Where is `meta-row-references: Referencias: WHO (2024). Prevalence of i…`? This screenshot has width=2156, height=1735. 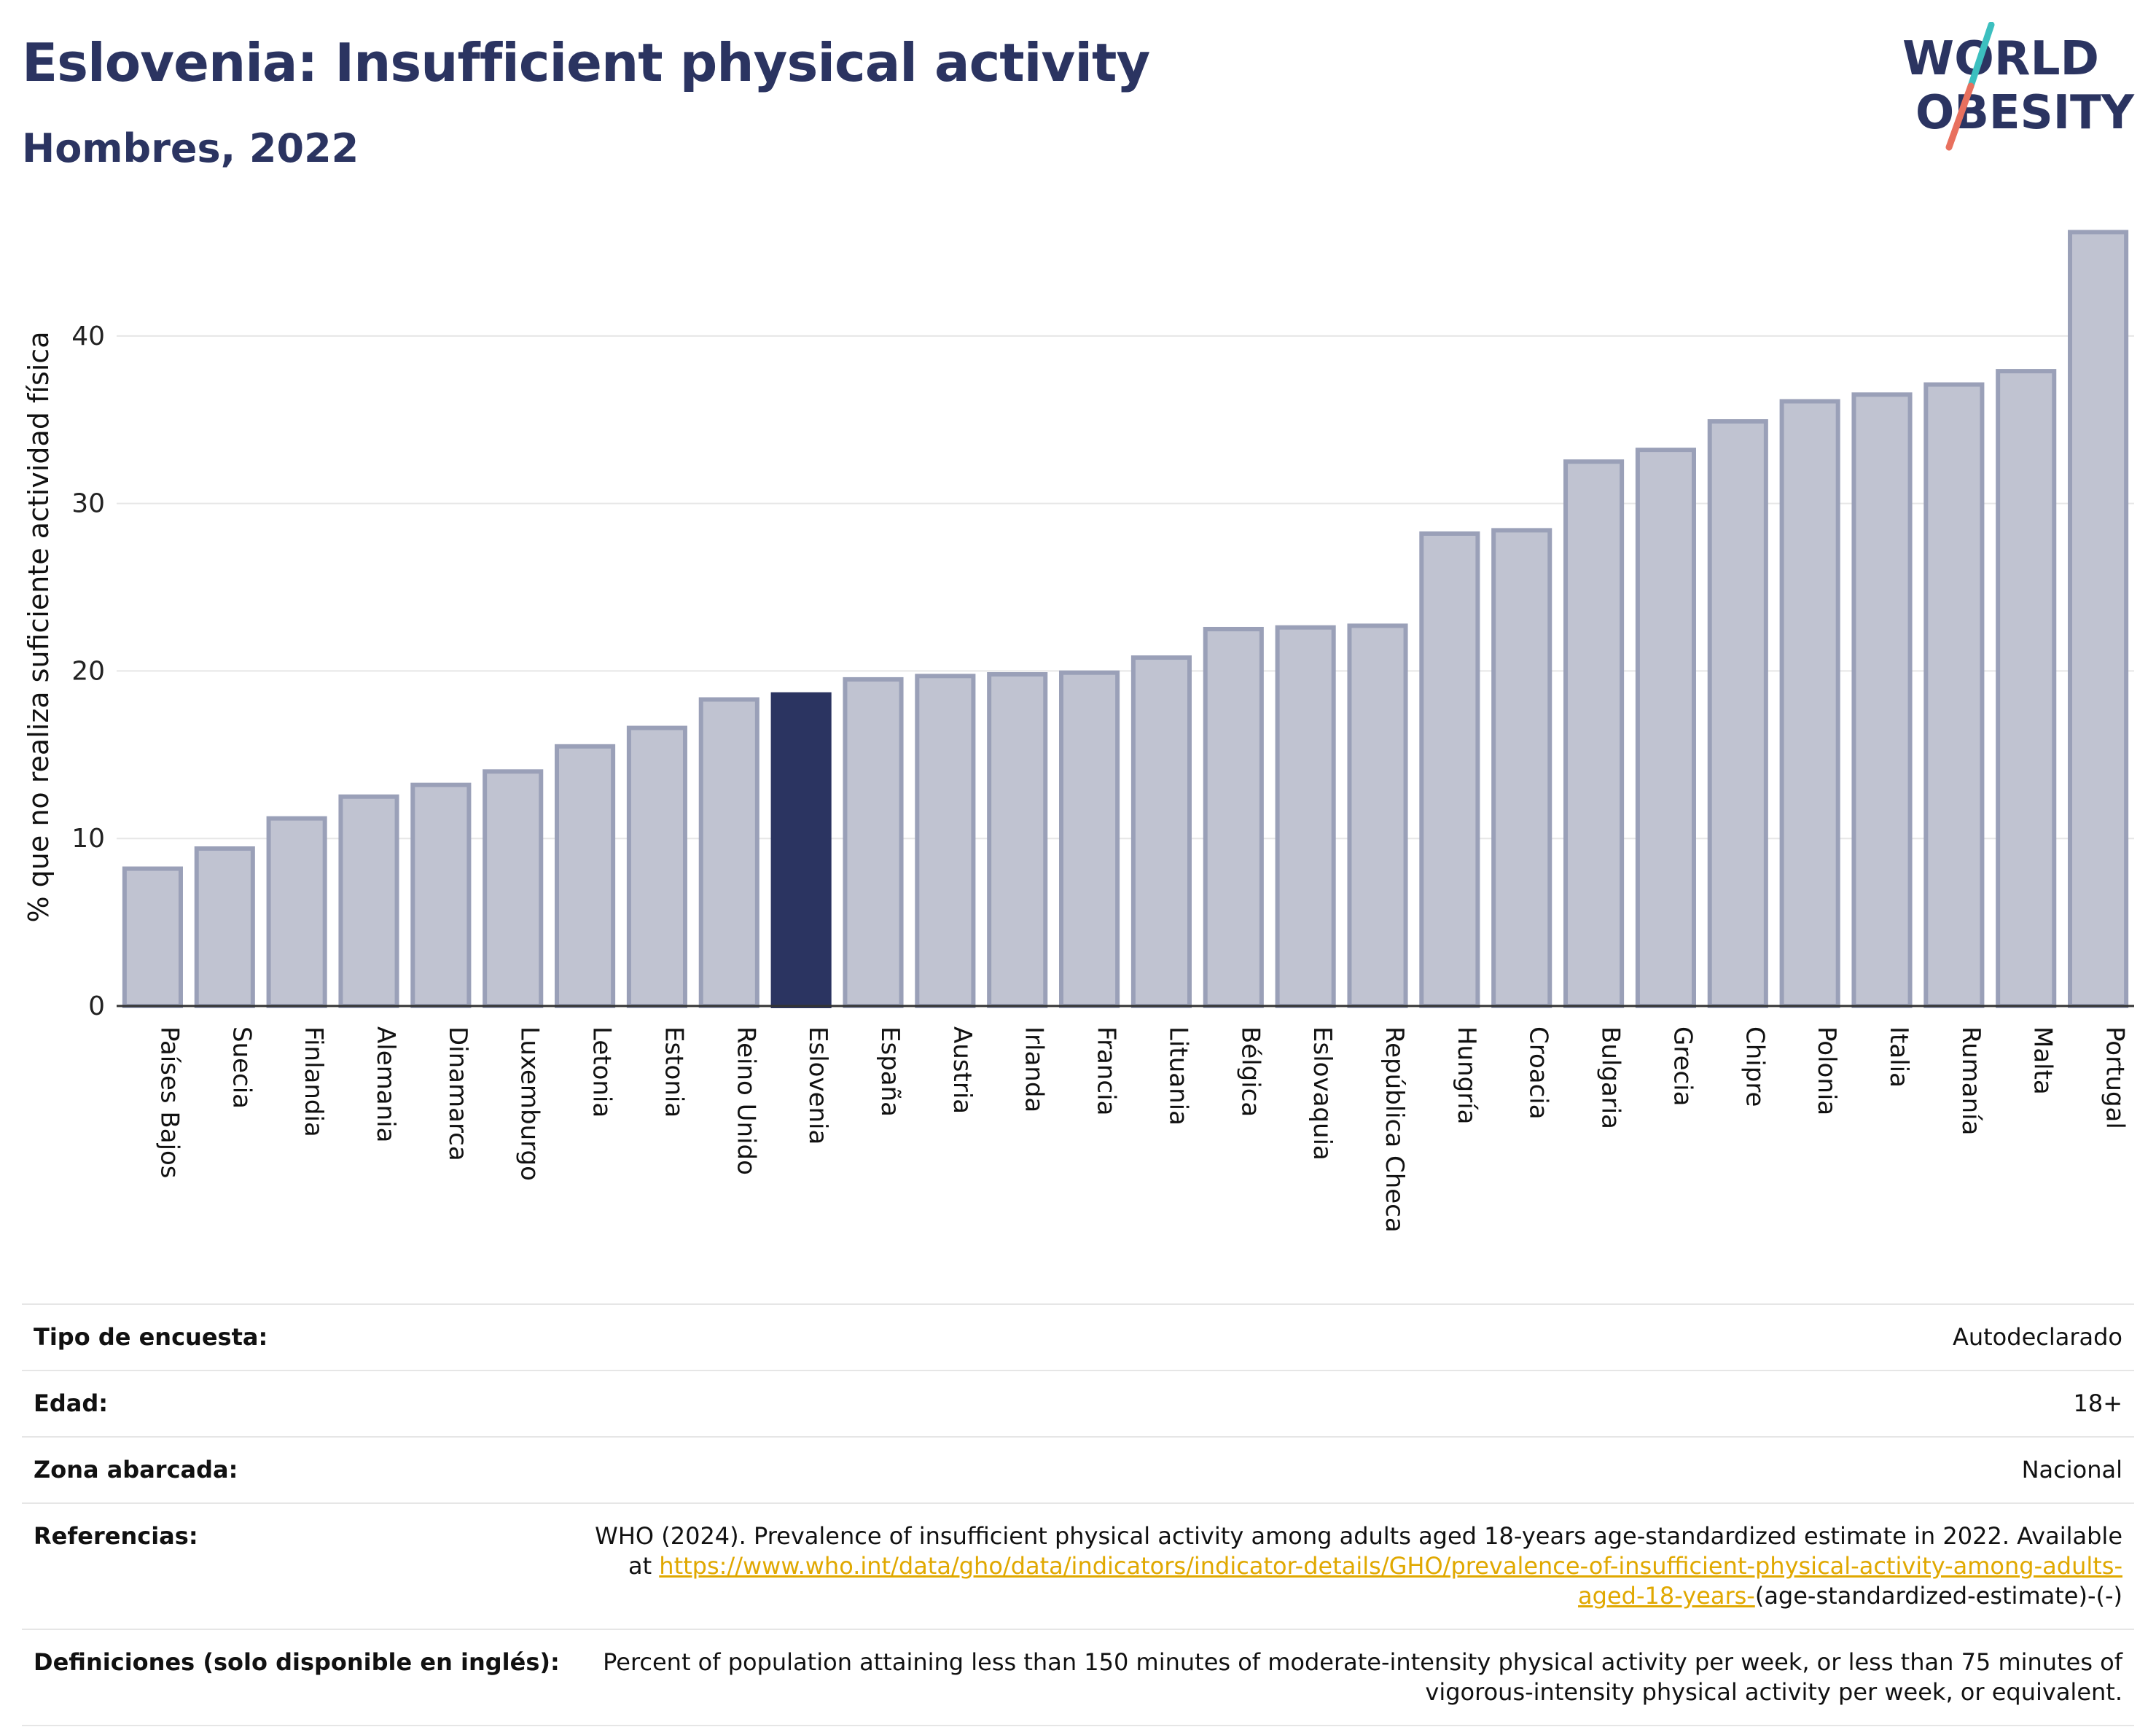
meta-row-references: Referencias: WHO (2024). Prevalence of i… is located at coordinates (1078, 1566).